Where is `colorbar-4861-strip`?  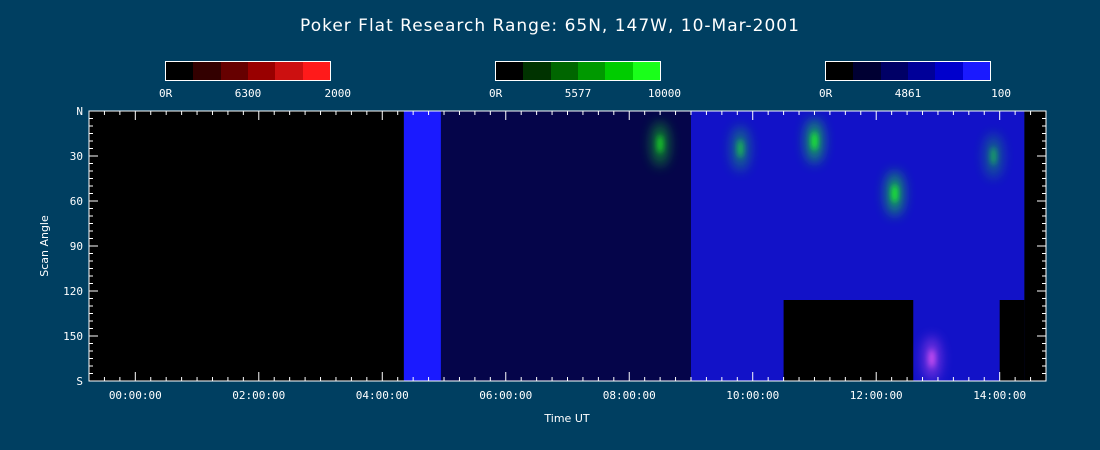
colorbar-4861-strip is located at coordinates (908, 71).